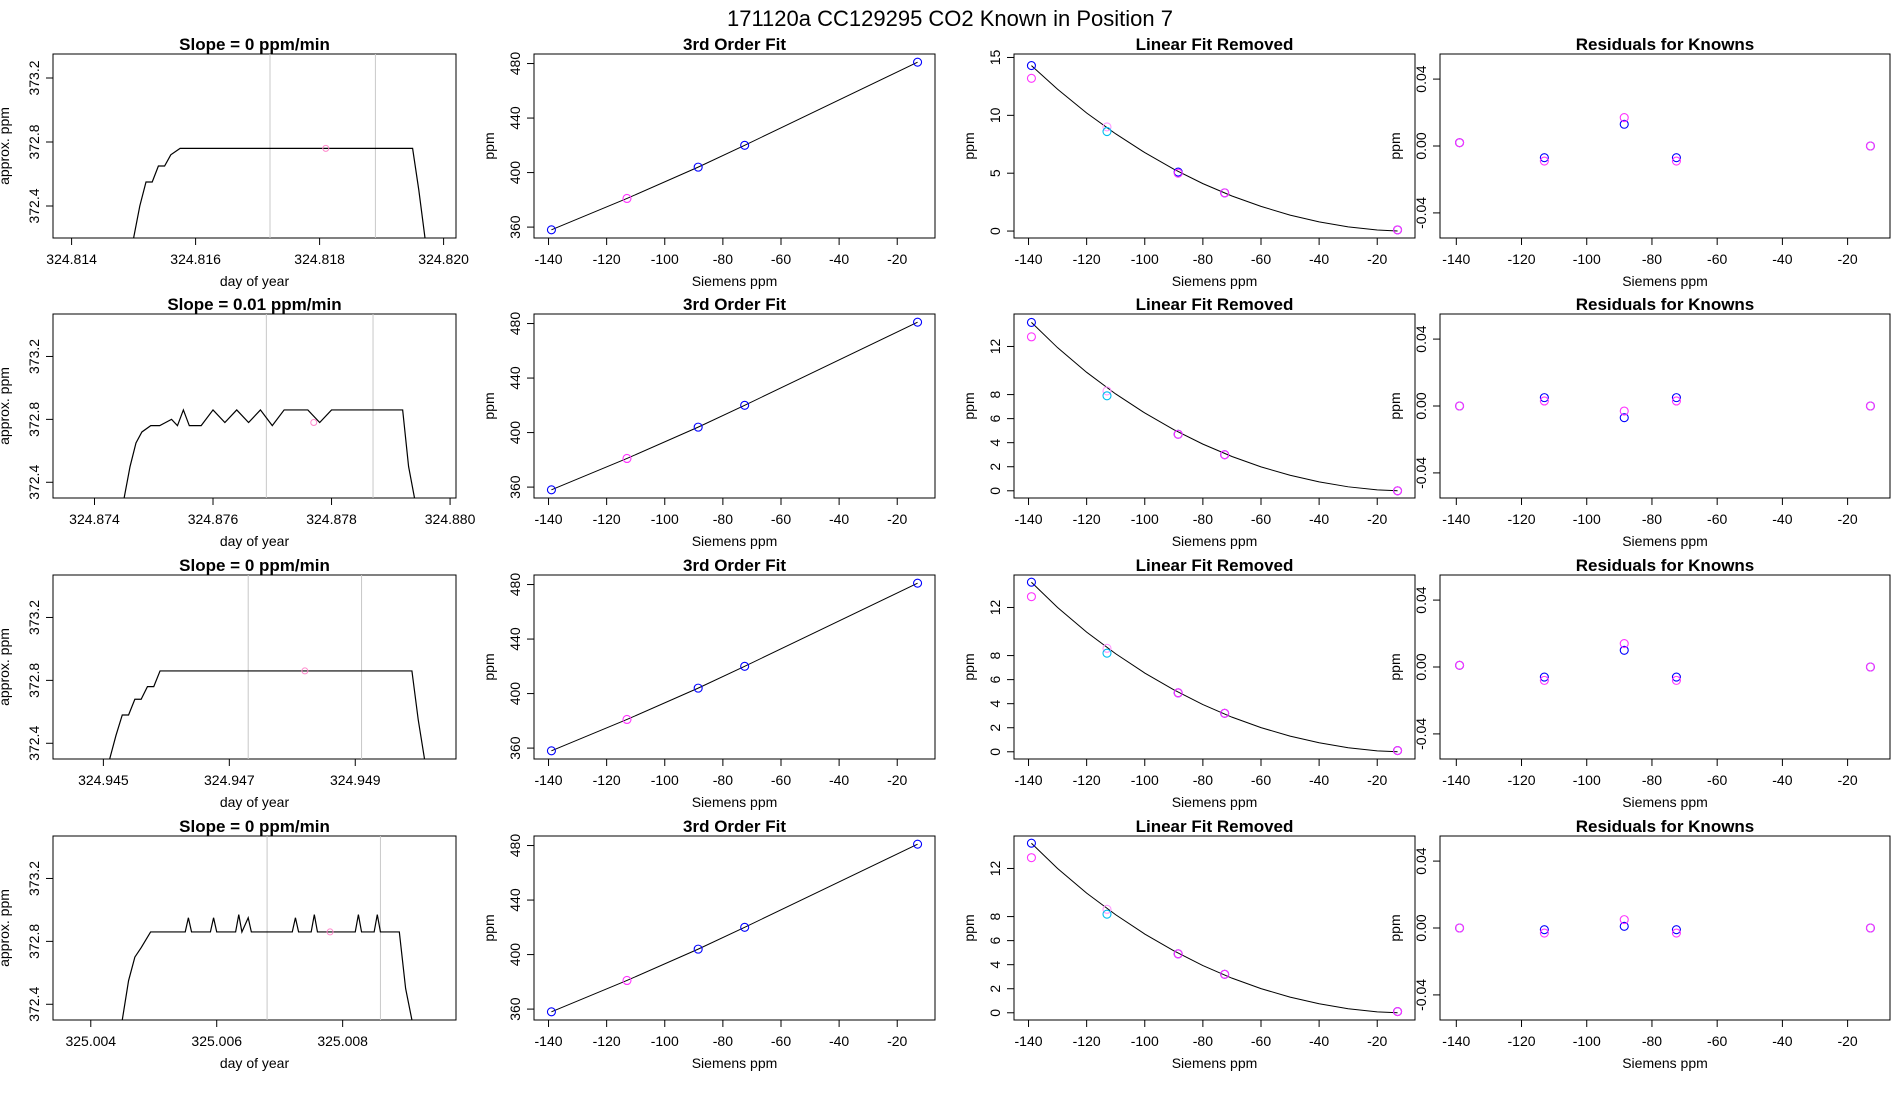 The width and height of the screenshot is (1900, 1100). Describe the element at coordinates (1145, 259) in the screenshot. I see `x-tick-label: -100` at that location.